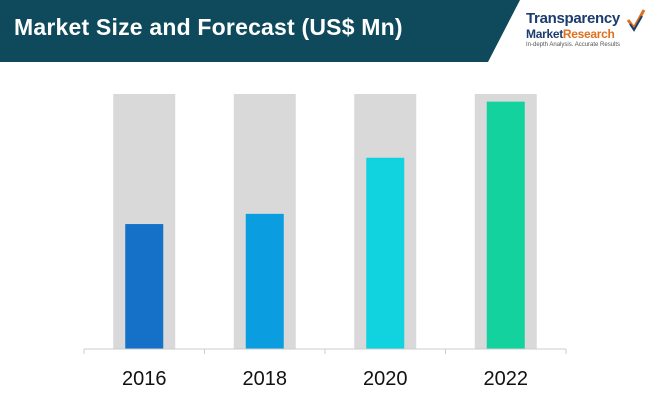 This screenshot has height=405, width=650. What do you see at coordinates (573, 45) in the screenshot?
I see `logo-tagline: In-depth Analysis. Accurate Results` at bounding box center [573, 45].